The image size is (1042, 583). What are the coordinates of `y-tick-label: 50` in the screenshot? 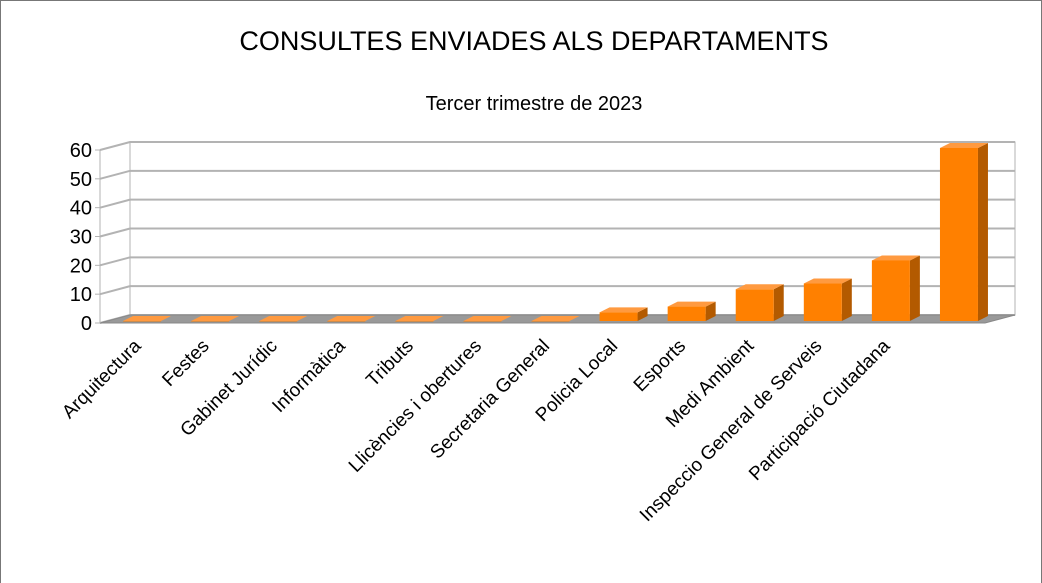 It's located at (81, 180).